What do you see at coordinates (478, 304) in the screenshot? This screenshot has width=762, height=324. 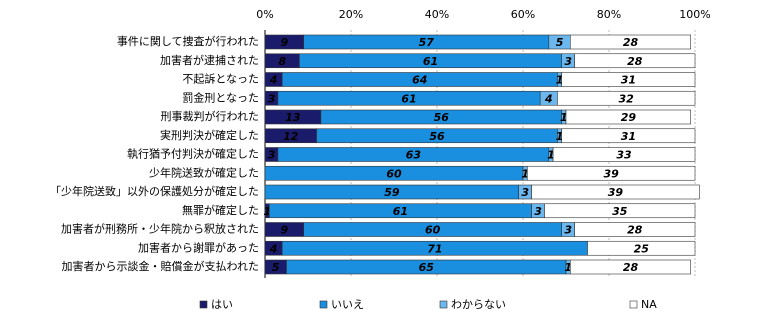 I see `legend-label: わからない` at bounding box center [478, 304].